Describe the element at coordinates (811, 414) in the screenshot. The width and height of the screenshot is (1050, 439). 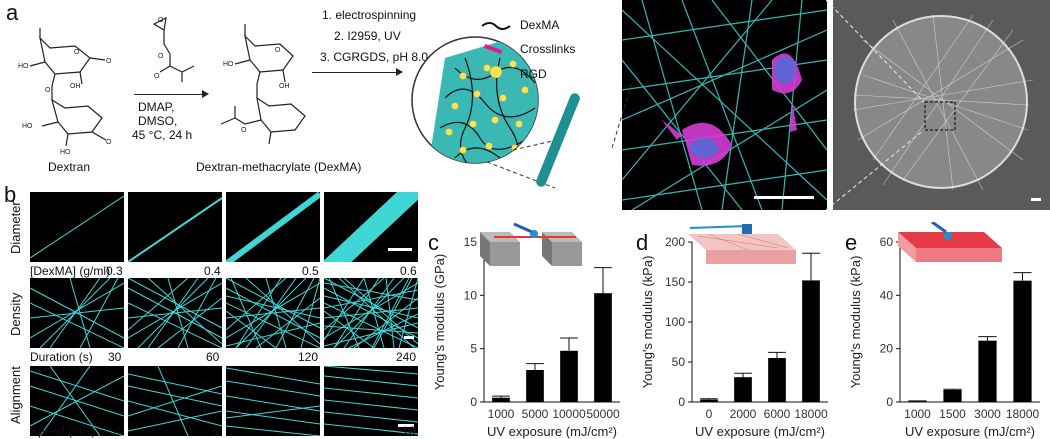
I see `x-tick-label: 18000` at that location.